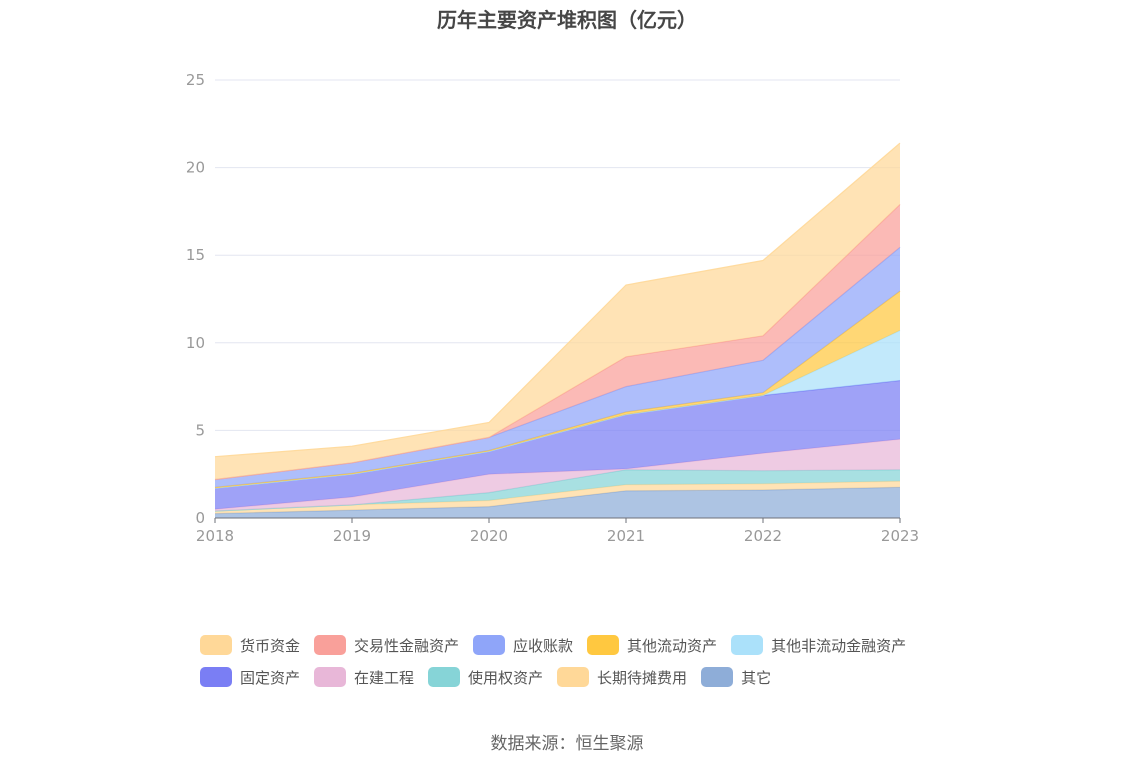 This screenshot has width=1134, height=766. I want to click on x-tick-label: 2023, so click(900, 536).